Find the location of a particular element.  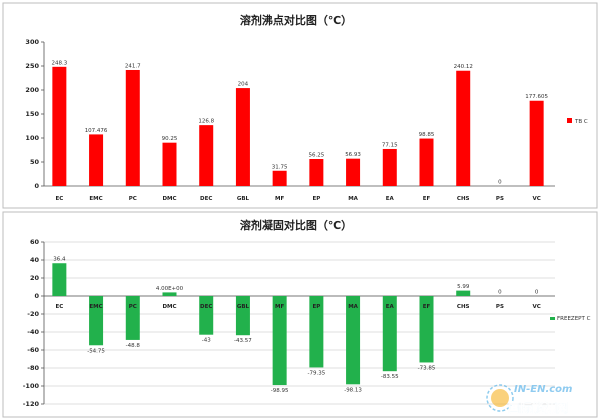

data-label: 107.476 is located at coordinates (96, 131).